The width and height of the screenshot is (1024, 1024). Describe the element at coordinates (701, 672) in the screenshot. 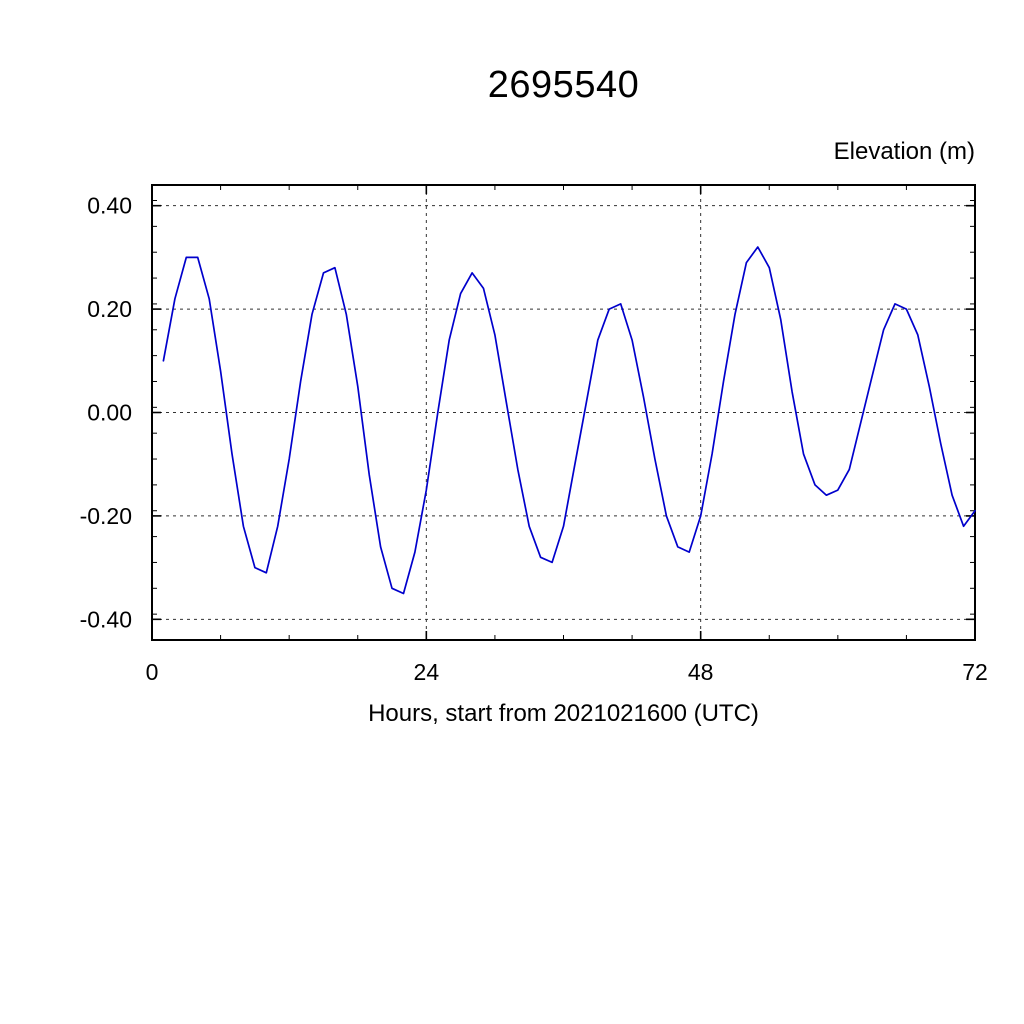

I see `x-tick-label: 48` at that location.